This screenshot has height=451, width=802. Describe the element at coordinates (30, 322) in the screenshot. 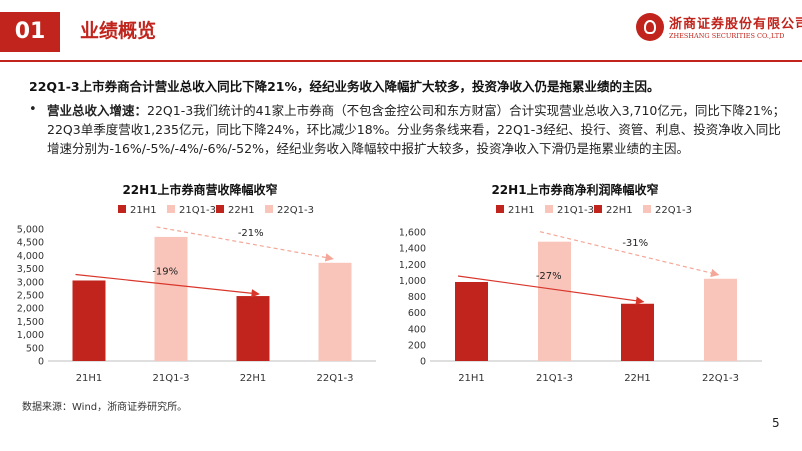

I see `y-tick-label: 1,500` at that location.